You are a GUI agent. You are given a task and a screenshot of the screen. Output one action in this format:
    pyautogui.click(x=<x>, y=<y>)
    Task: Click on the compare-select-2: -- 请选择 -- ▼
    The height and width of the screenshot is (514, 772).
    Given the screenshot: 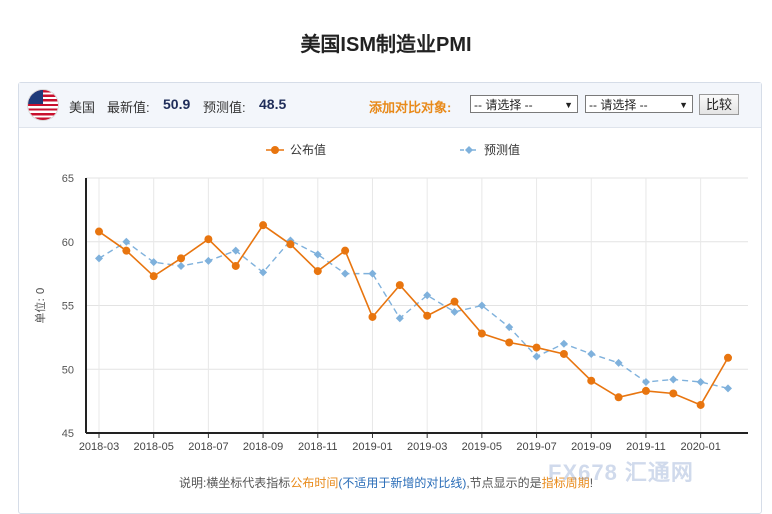 What is the action you would take?
    pyautogui.click(x=639, y=104)
    